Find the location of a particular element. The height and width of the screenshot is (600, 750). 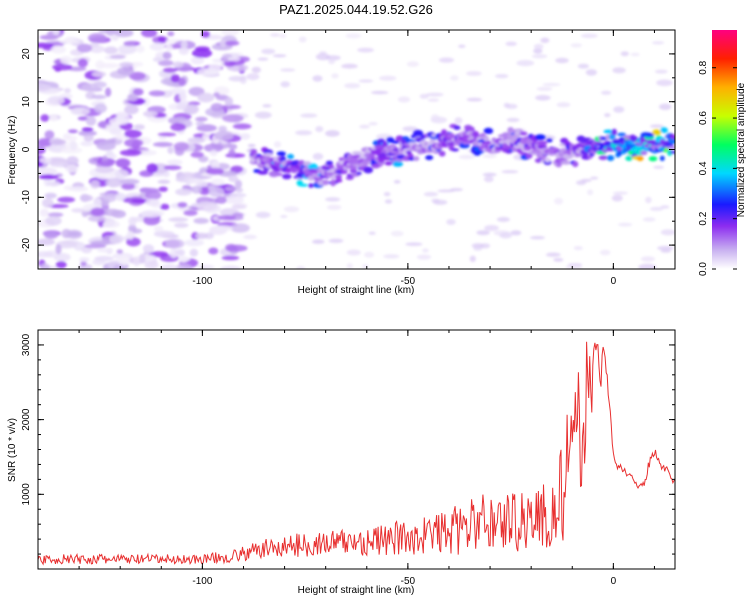

y-tick-label: 3000 is located at coordinates (26, 344).